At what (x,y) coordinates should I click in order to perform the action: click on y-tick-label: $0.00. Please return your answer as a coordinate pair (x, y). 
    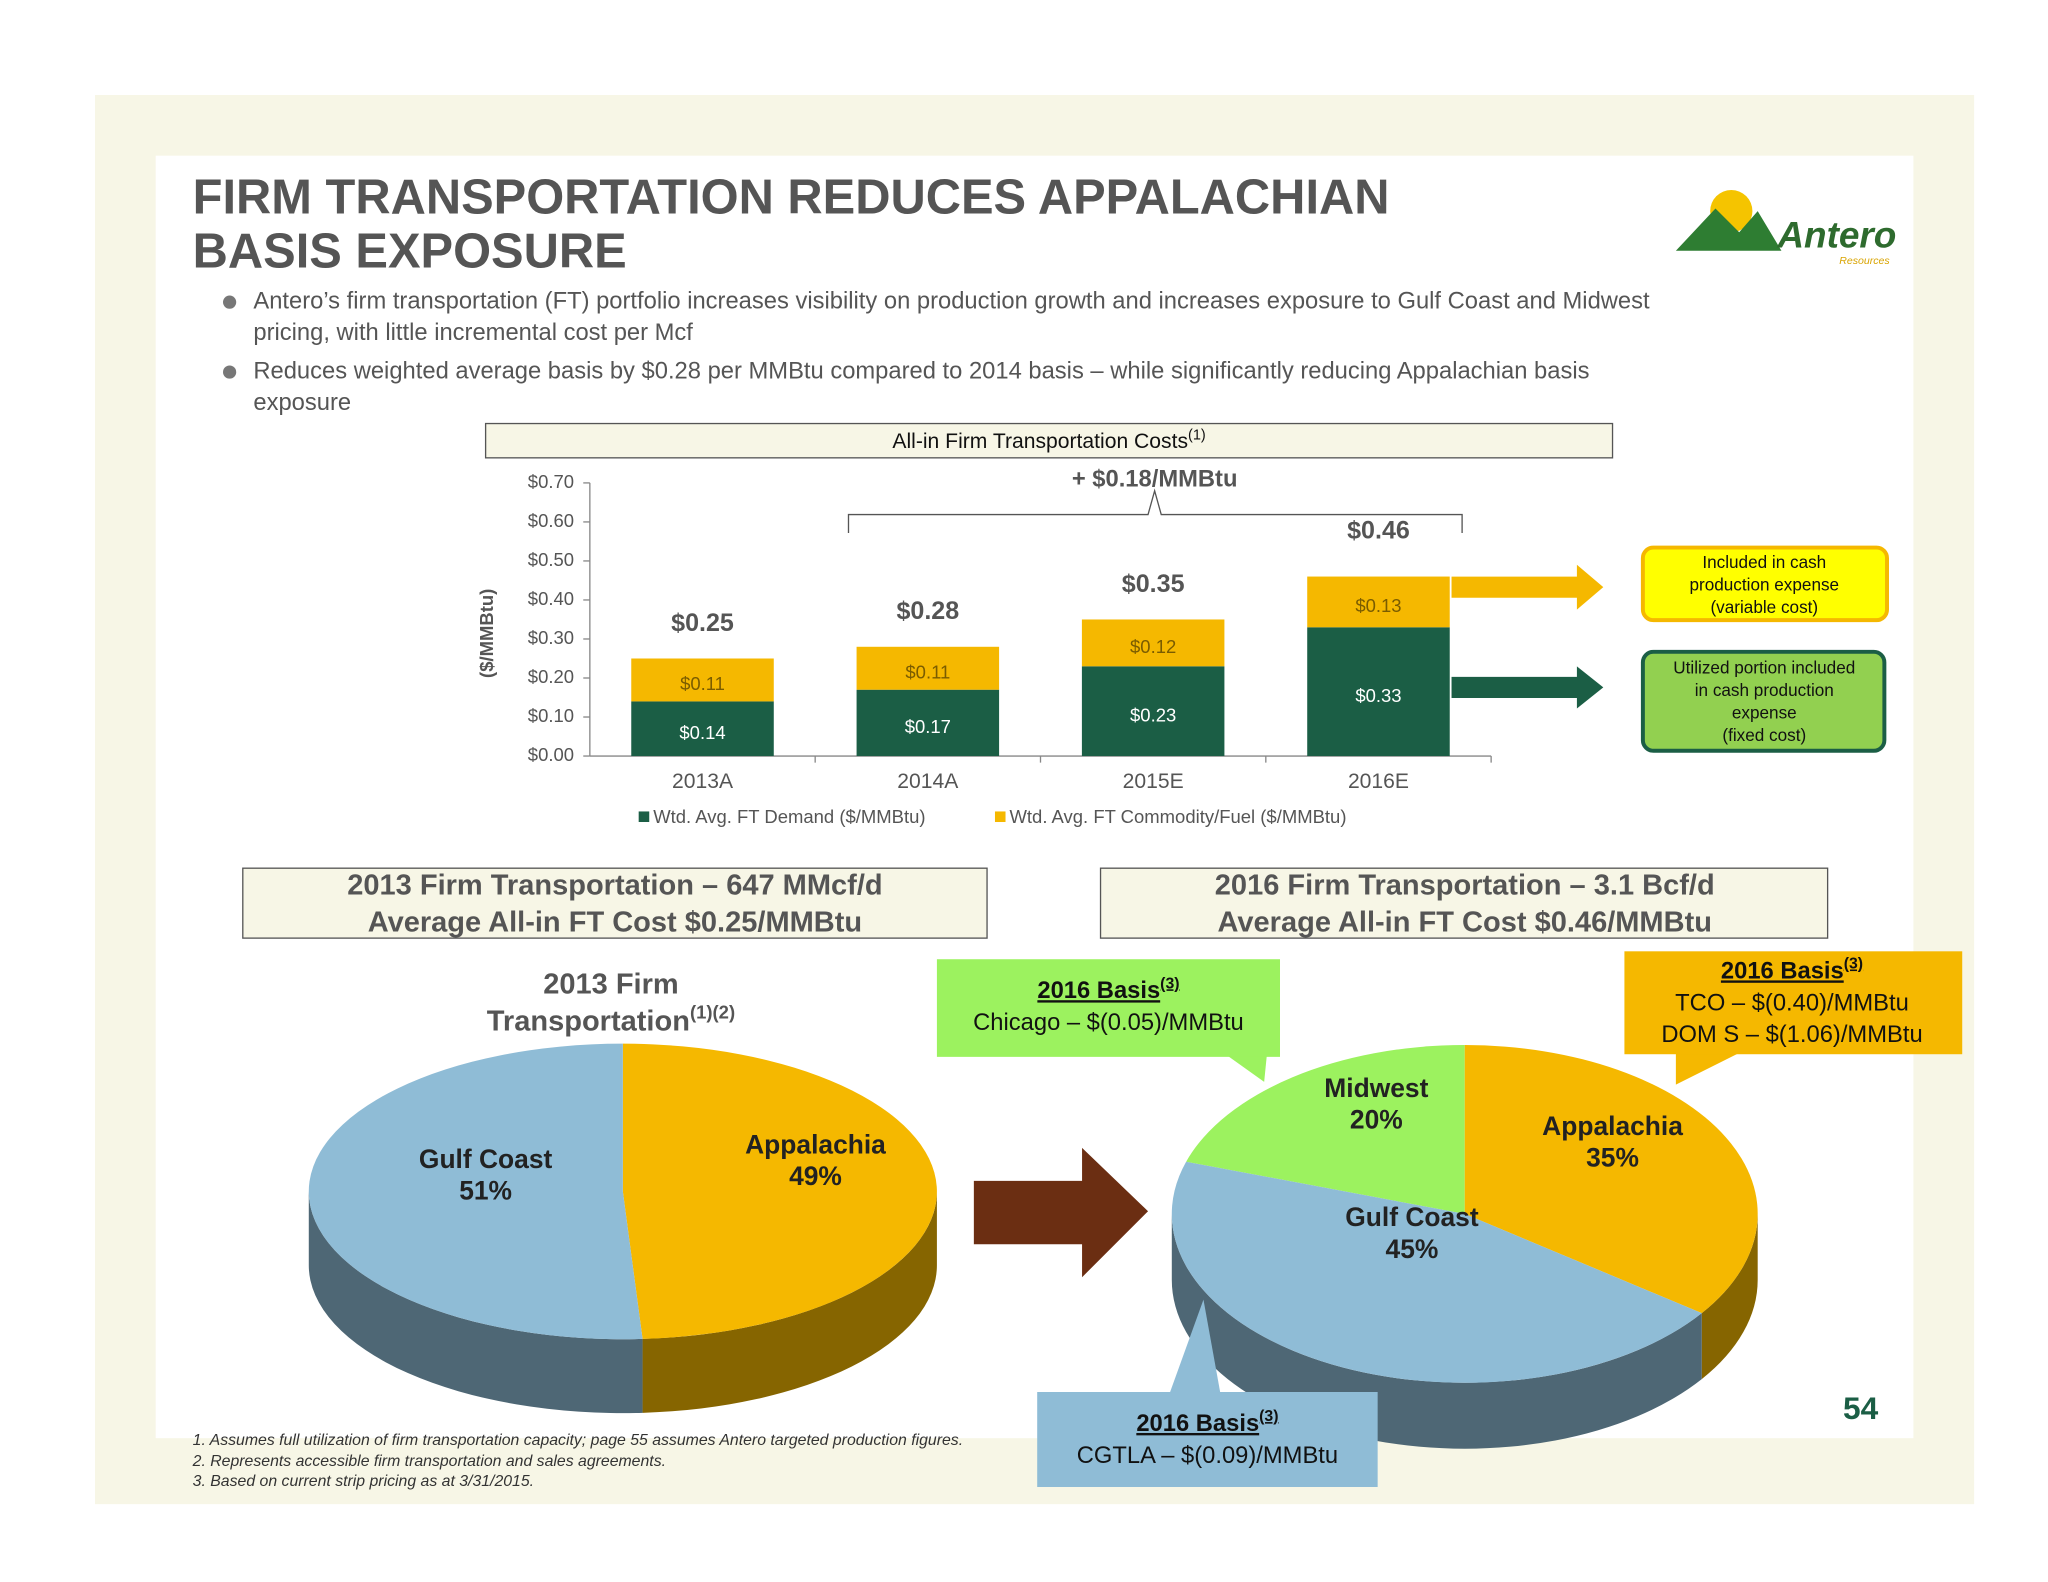
    Looking at the image, I should click on (551, 754).